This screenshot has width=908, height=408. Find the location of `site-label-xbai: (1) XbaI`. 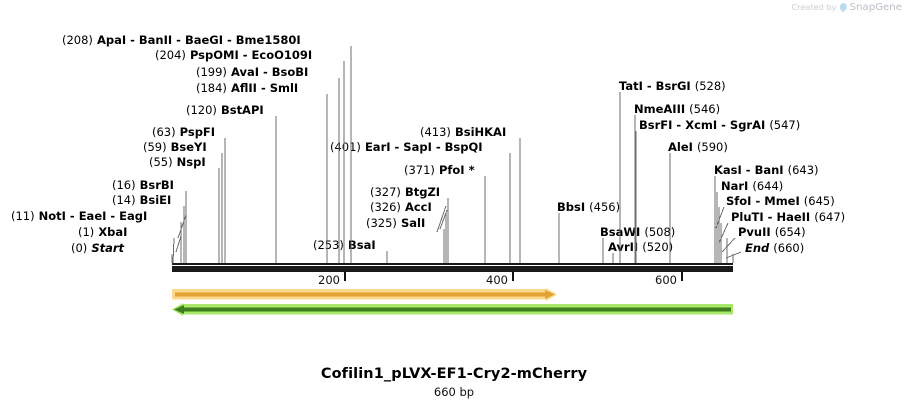

site-label-xbai: (1) XbaI is located at coordinates (103, 232).